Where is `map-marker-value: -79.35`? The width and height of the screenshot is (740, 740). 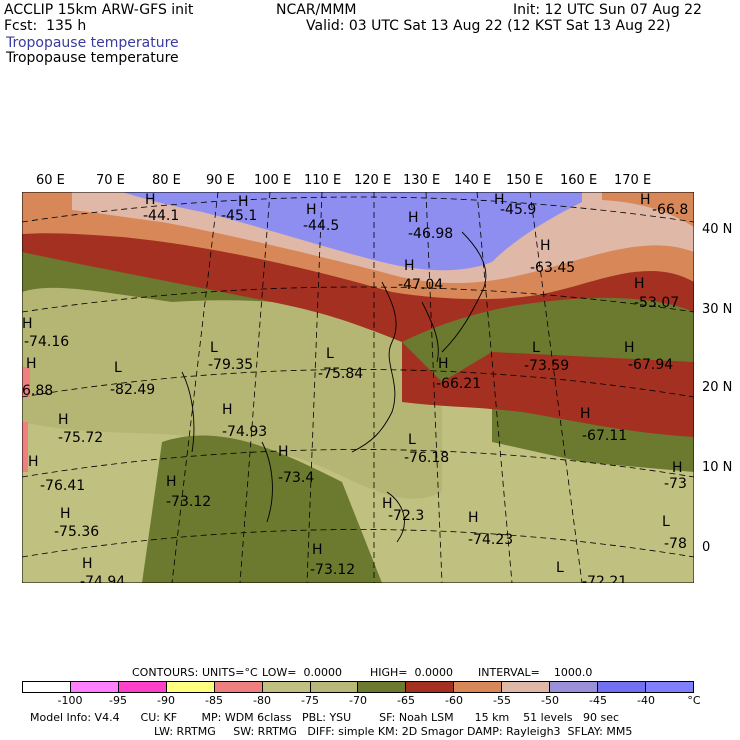
map-marker-value: -79.35 is located at coordinates (230, 365).